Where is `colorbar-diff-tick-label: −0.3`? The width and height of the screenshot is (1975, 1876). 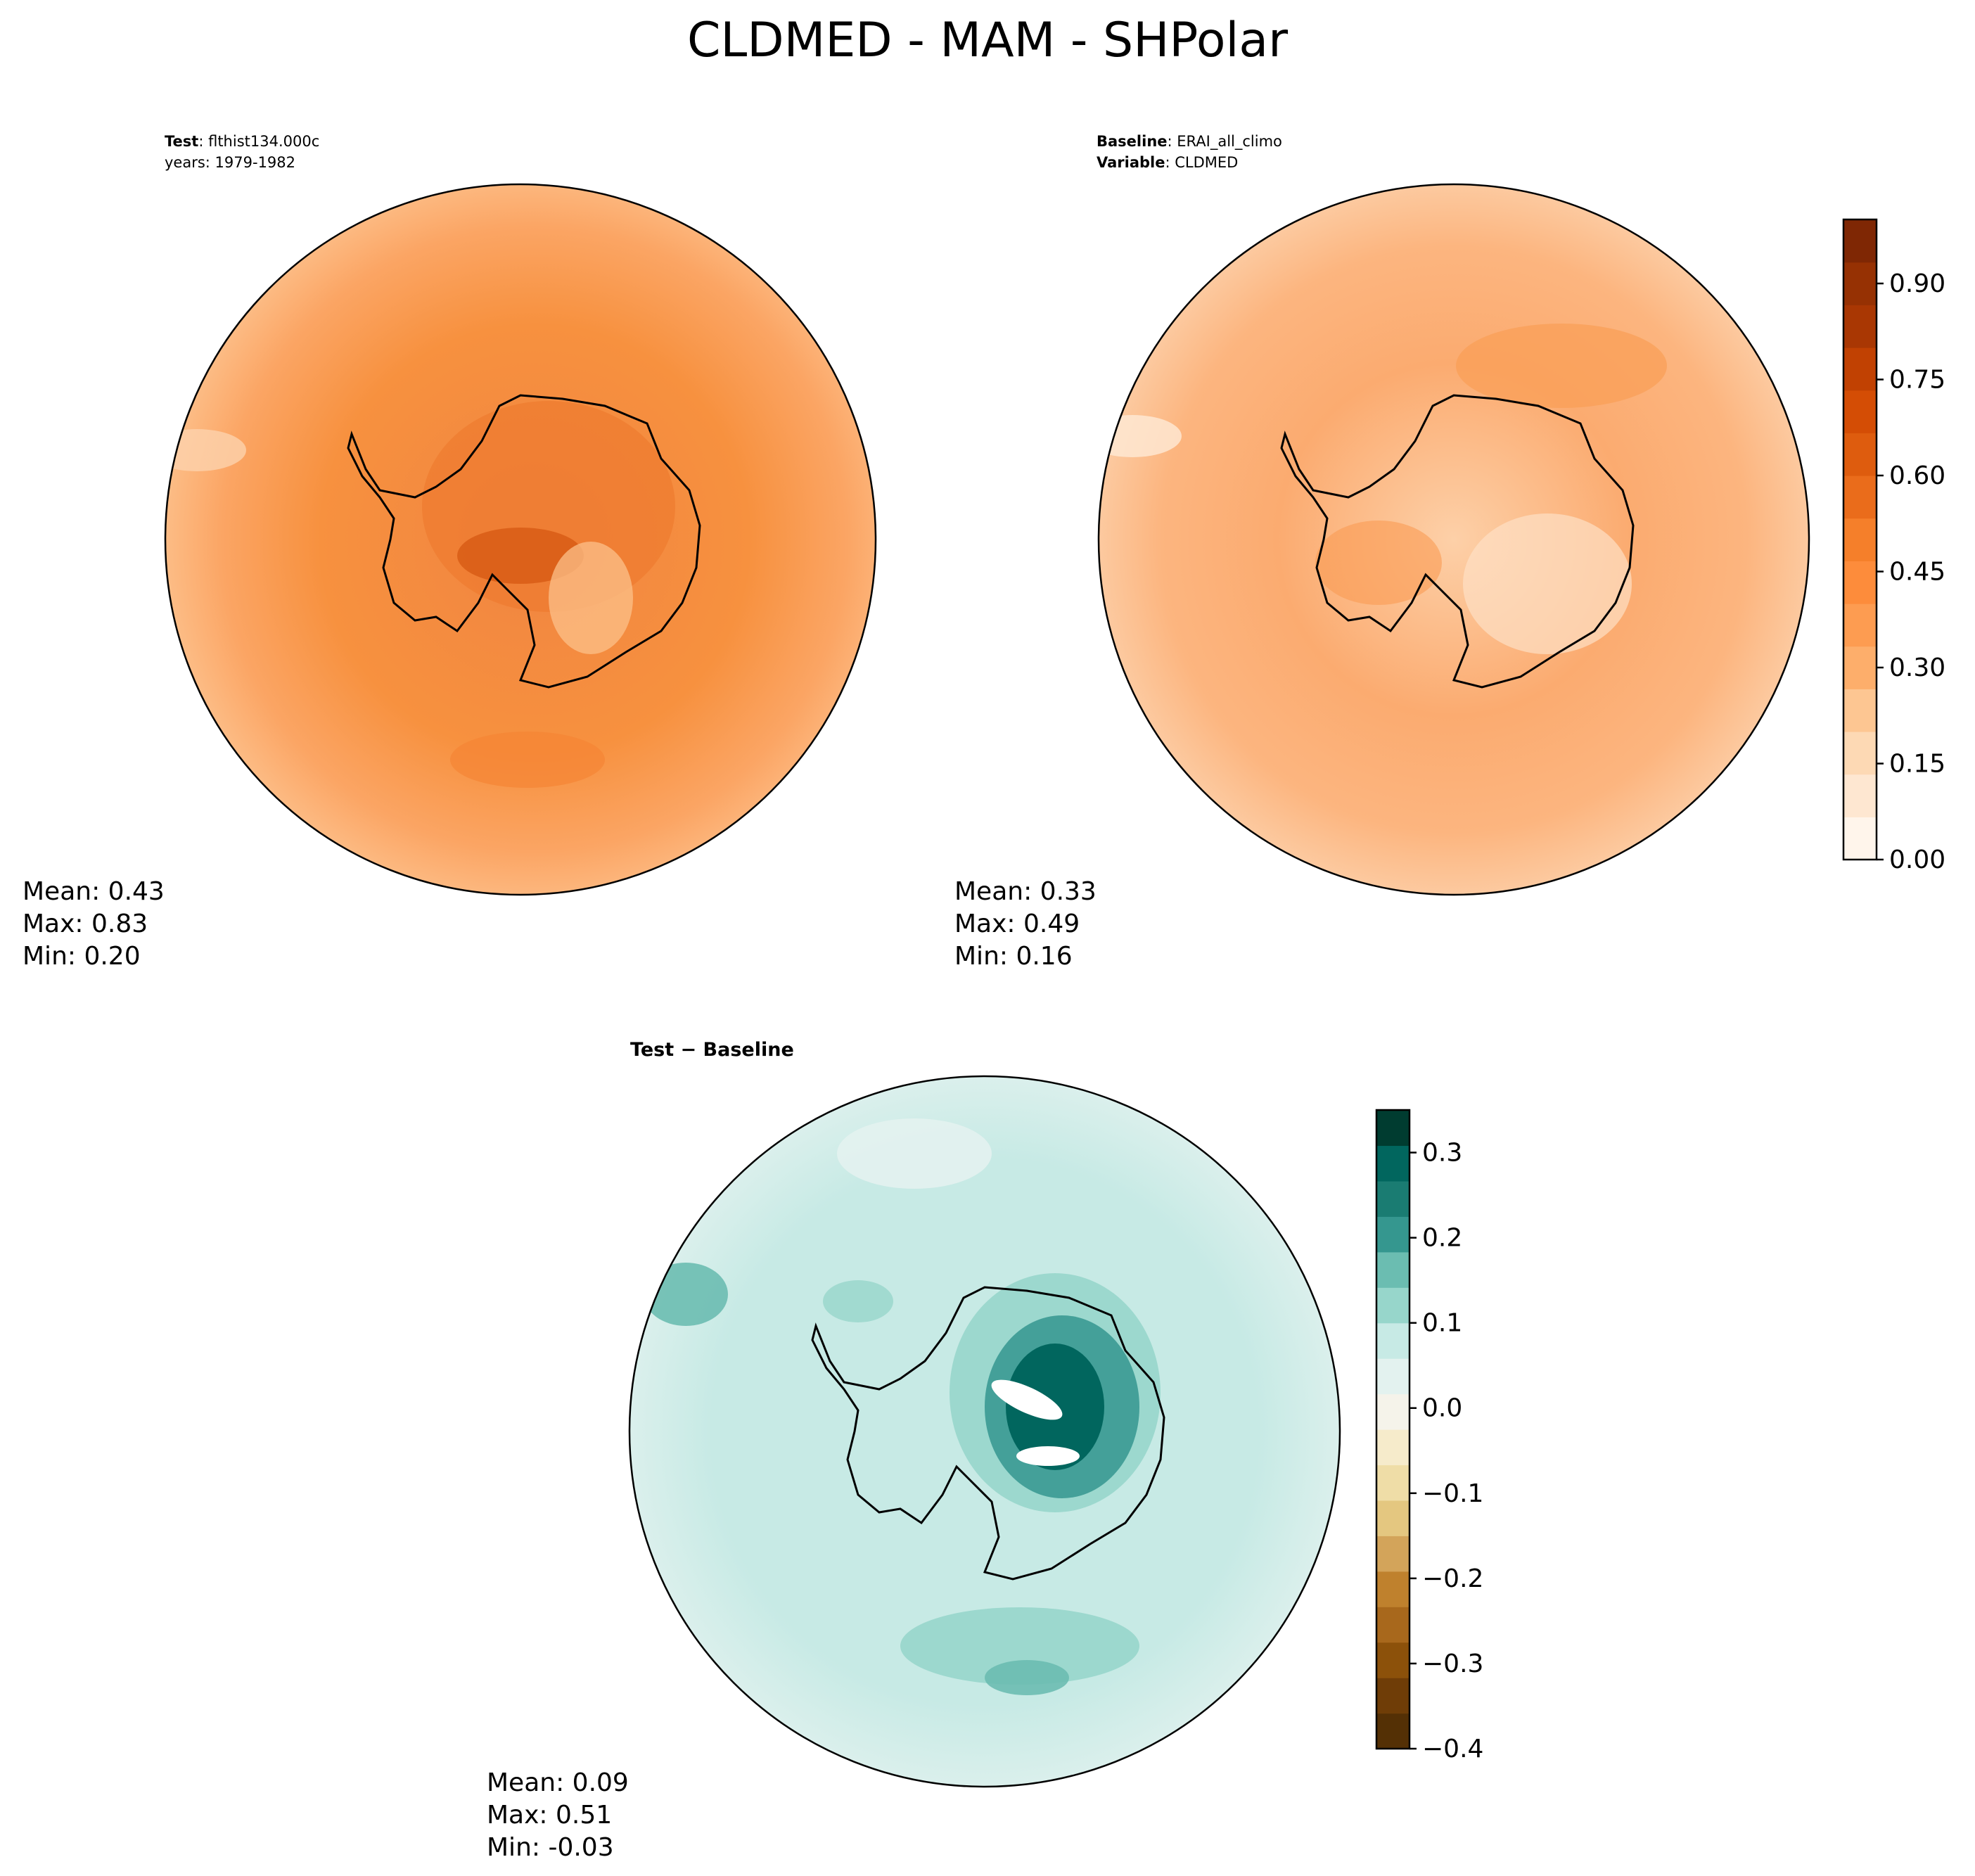 colorbar-diff-tick-label: −0.3 is located at coordinates (1452, 1664).